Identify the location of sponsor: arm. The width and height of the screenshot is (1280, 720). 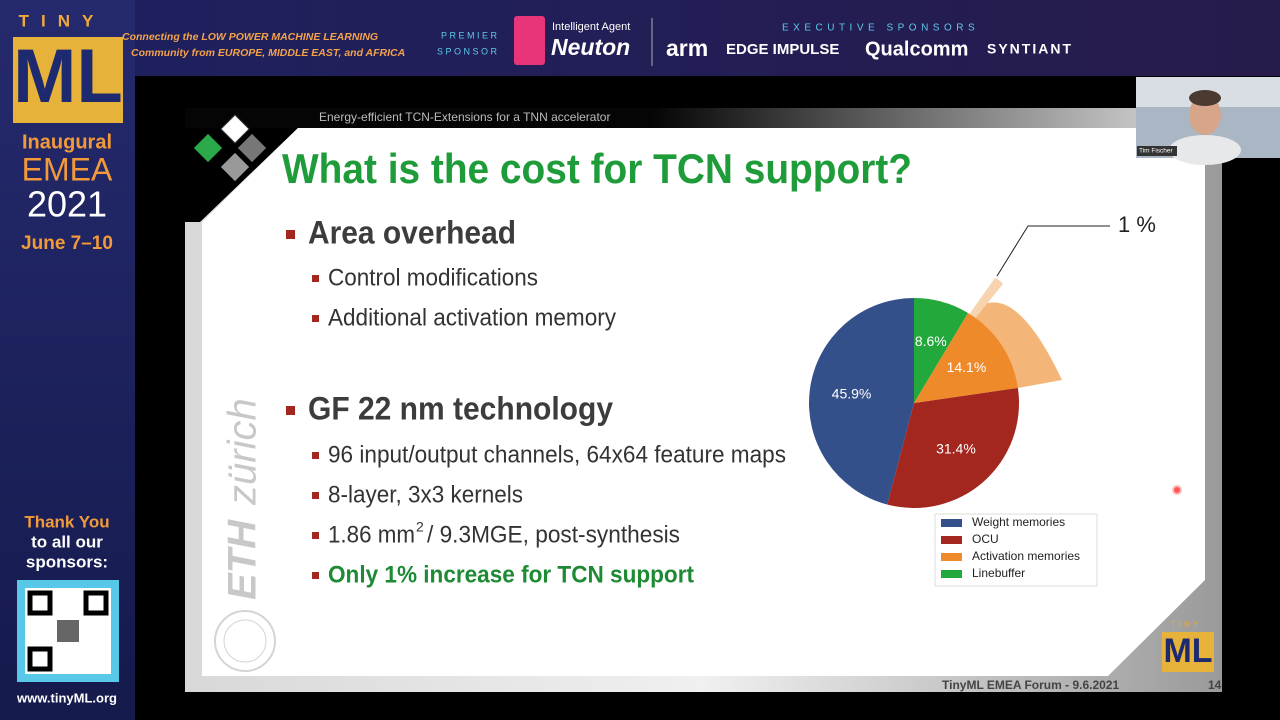
(687, 48).